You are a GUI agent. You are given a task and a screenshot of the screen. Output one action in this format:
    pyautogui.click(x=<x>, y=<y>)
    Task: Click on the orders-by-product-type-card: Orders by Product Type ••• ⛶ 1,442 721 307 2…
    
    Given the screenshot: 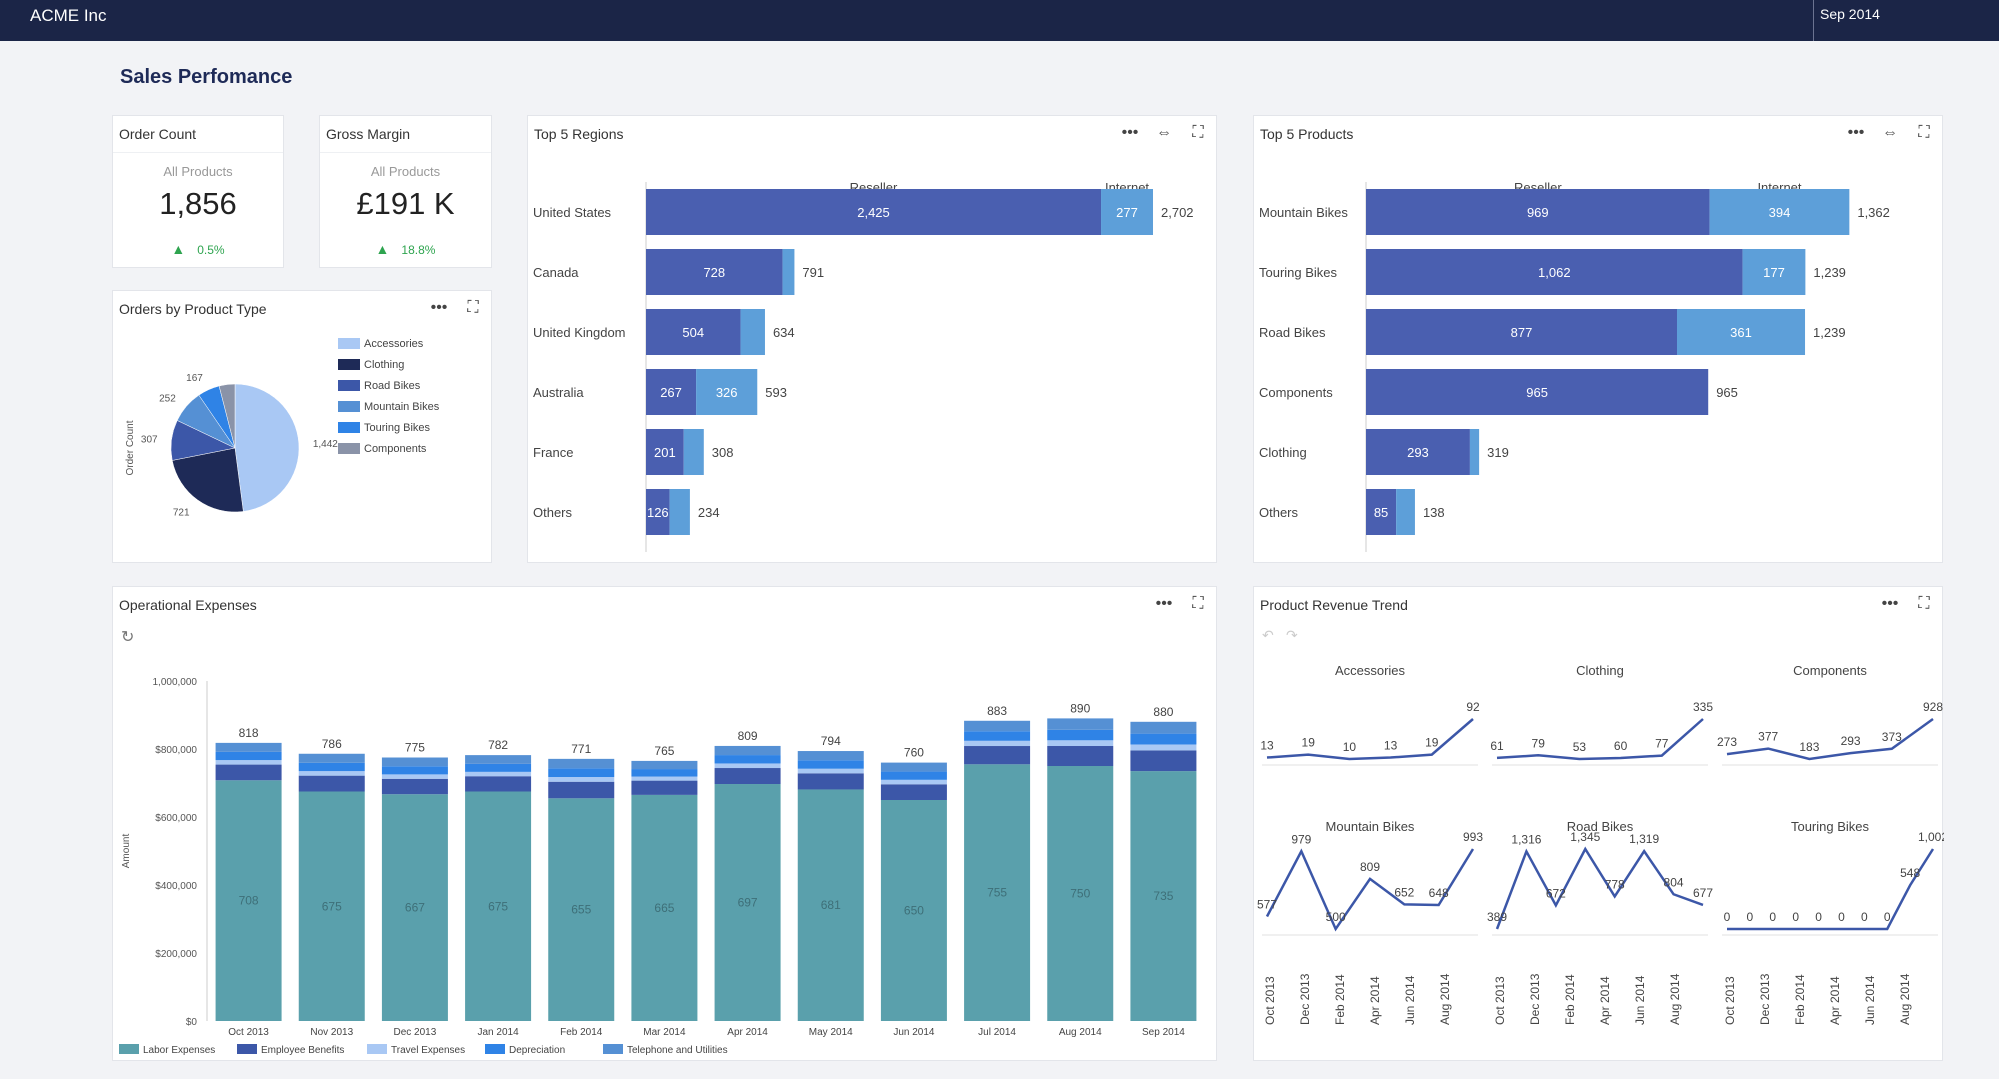 What is the action you would take?
    pyautogui.click(x=302, y=426)
    